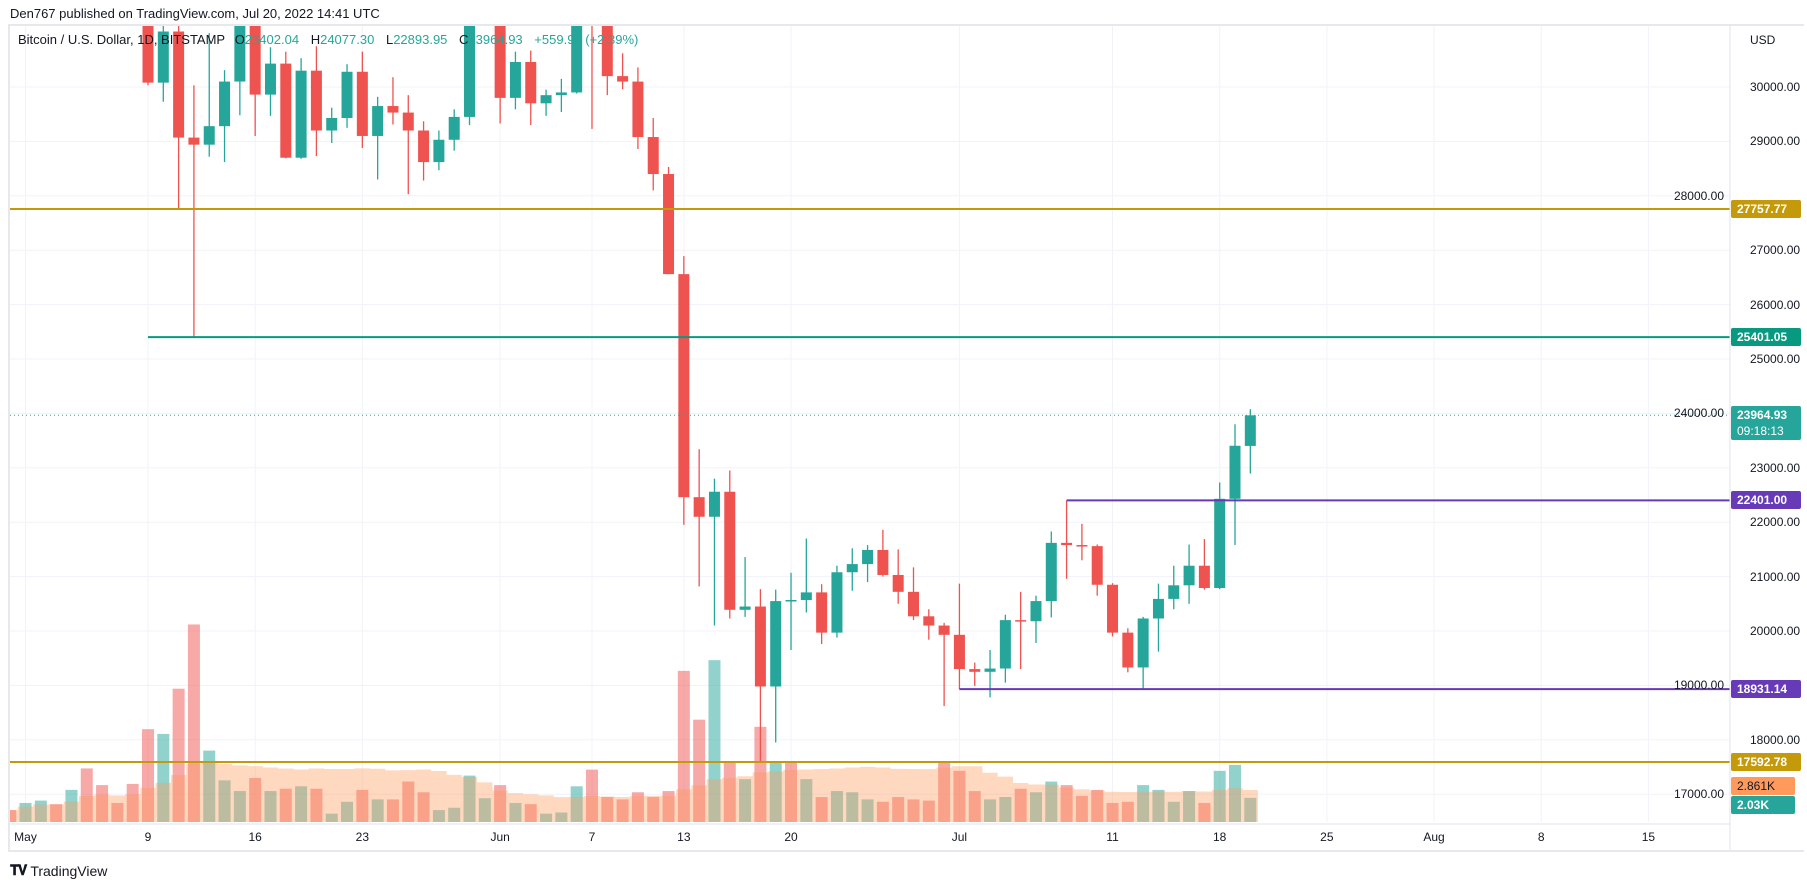  Describe the element at coordinates (592, 837) in the screenshot. I see `time-tick-label: 7` at that location.